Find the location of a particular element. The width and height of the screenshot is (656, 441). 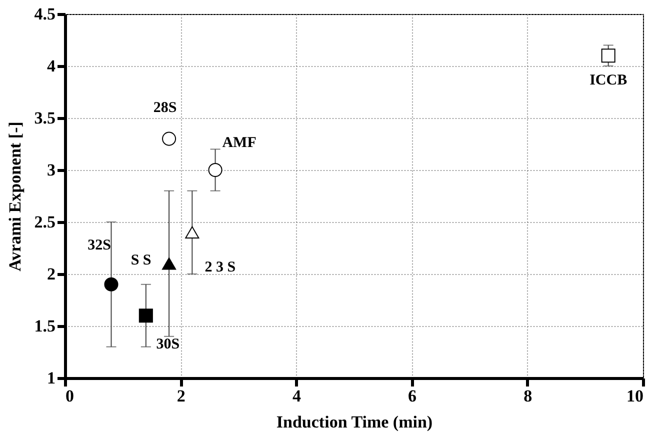

series-label: 2 3 S is located at coordinates (220, 267).